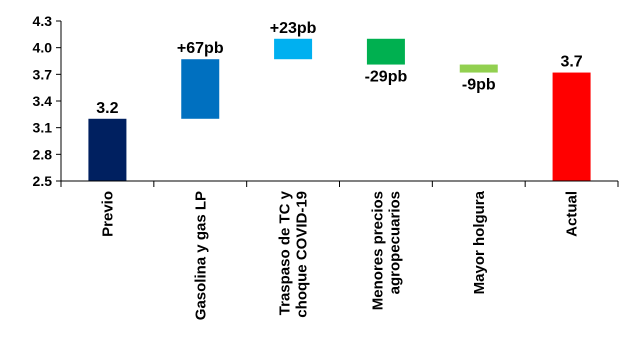 This screenshot has width=621, height=341. I want to click on category-label-line: Mayor holgura, so click(479, 242).